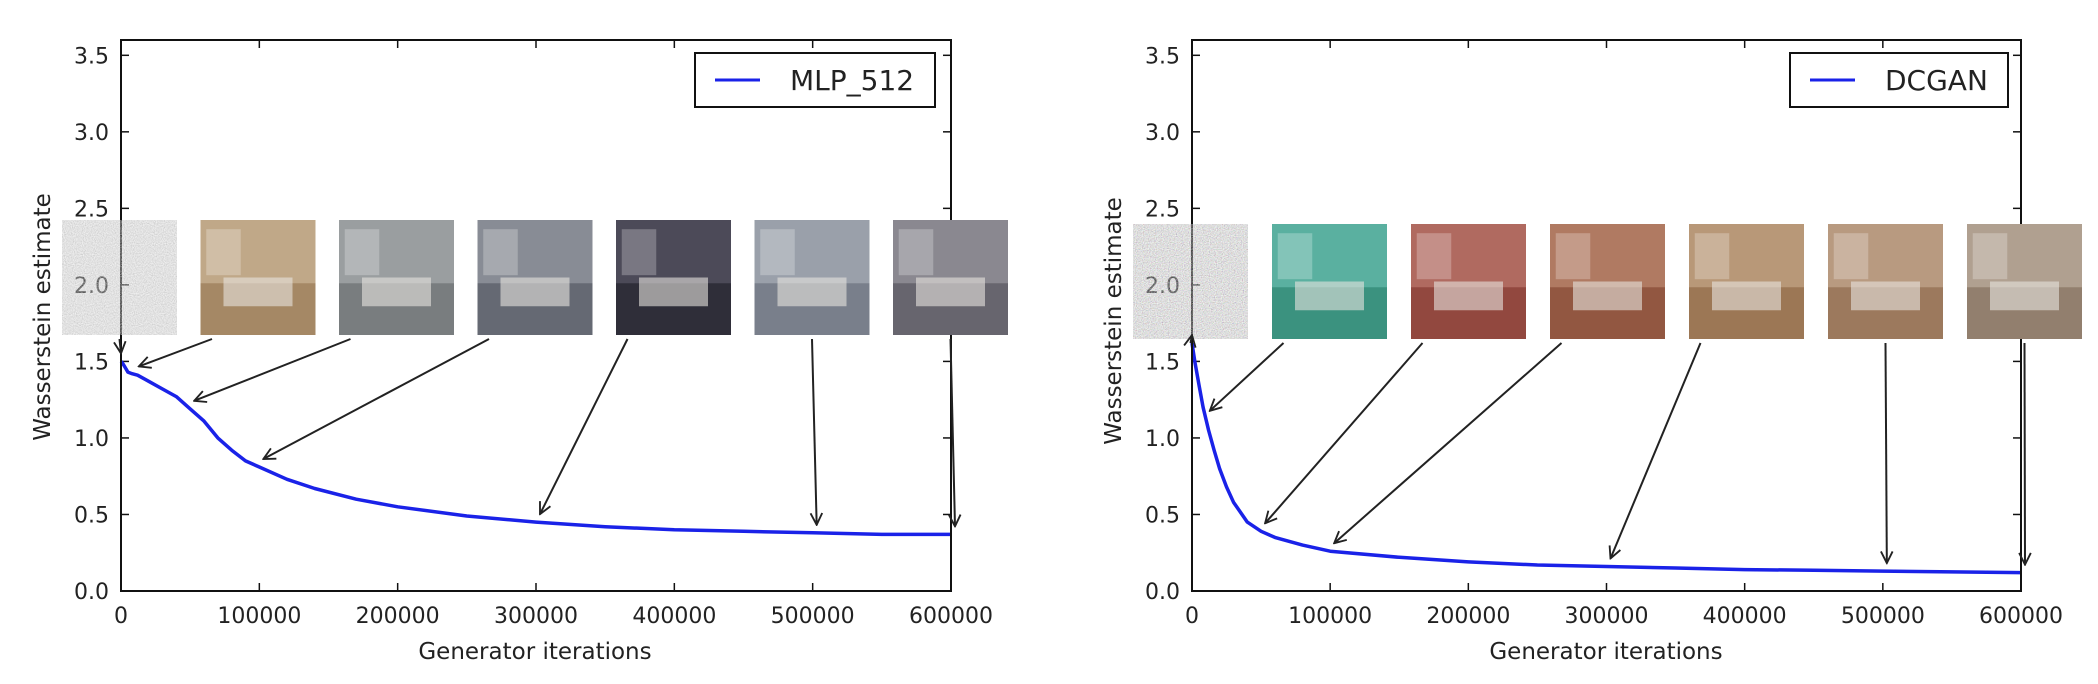 The width and height of the screenshot is (2098, 684). Describe the element at coordinates (852, 80) in the screenshot. I see `legend-label: MLP_512` at that location.